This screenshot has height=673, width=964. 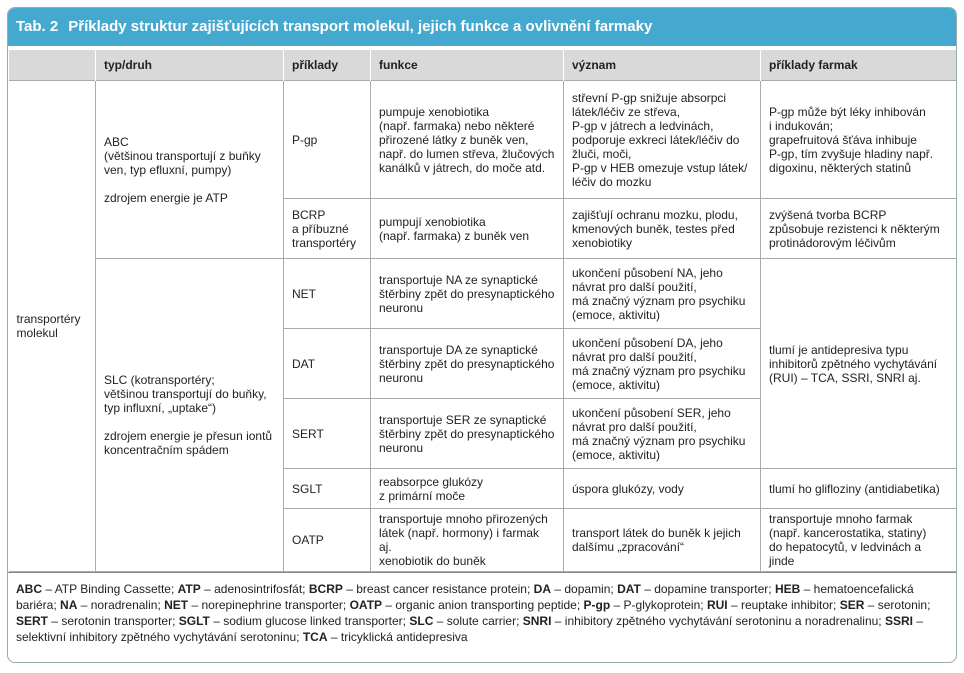 What do you see at coordinates (584, 589) in the screenshot?
I see `definition: – dopamin;` at bounding box center [584, 589].